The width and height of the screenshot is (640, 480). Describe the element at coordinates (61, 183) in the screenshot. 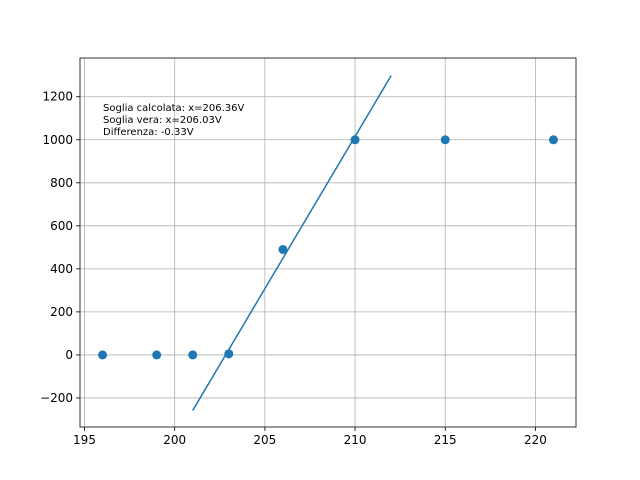

I see `y-tick-label: 800` at that location.